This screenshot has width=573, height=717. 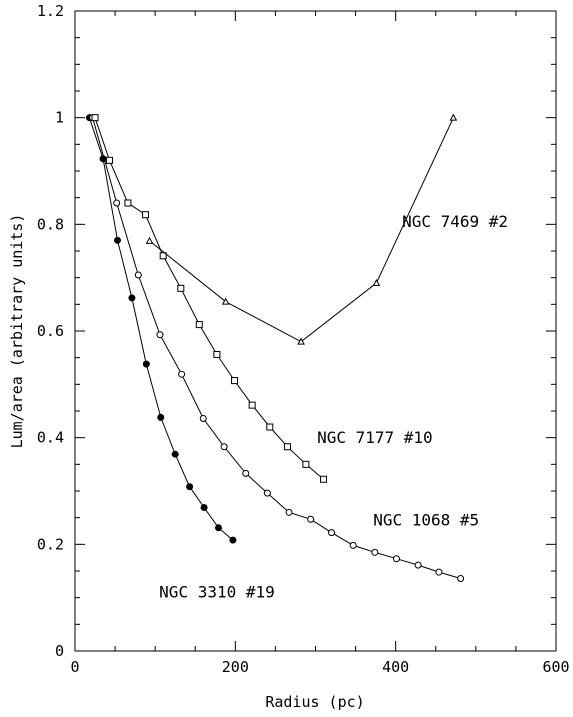 I want to click on series-label: NGC 1068 #5, so click(x=426, y=520).